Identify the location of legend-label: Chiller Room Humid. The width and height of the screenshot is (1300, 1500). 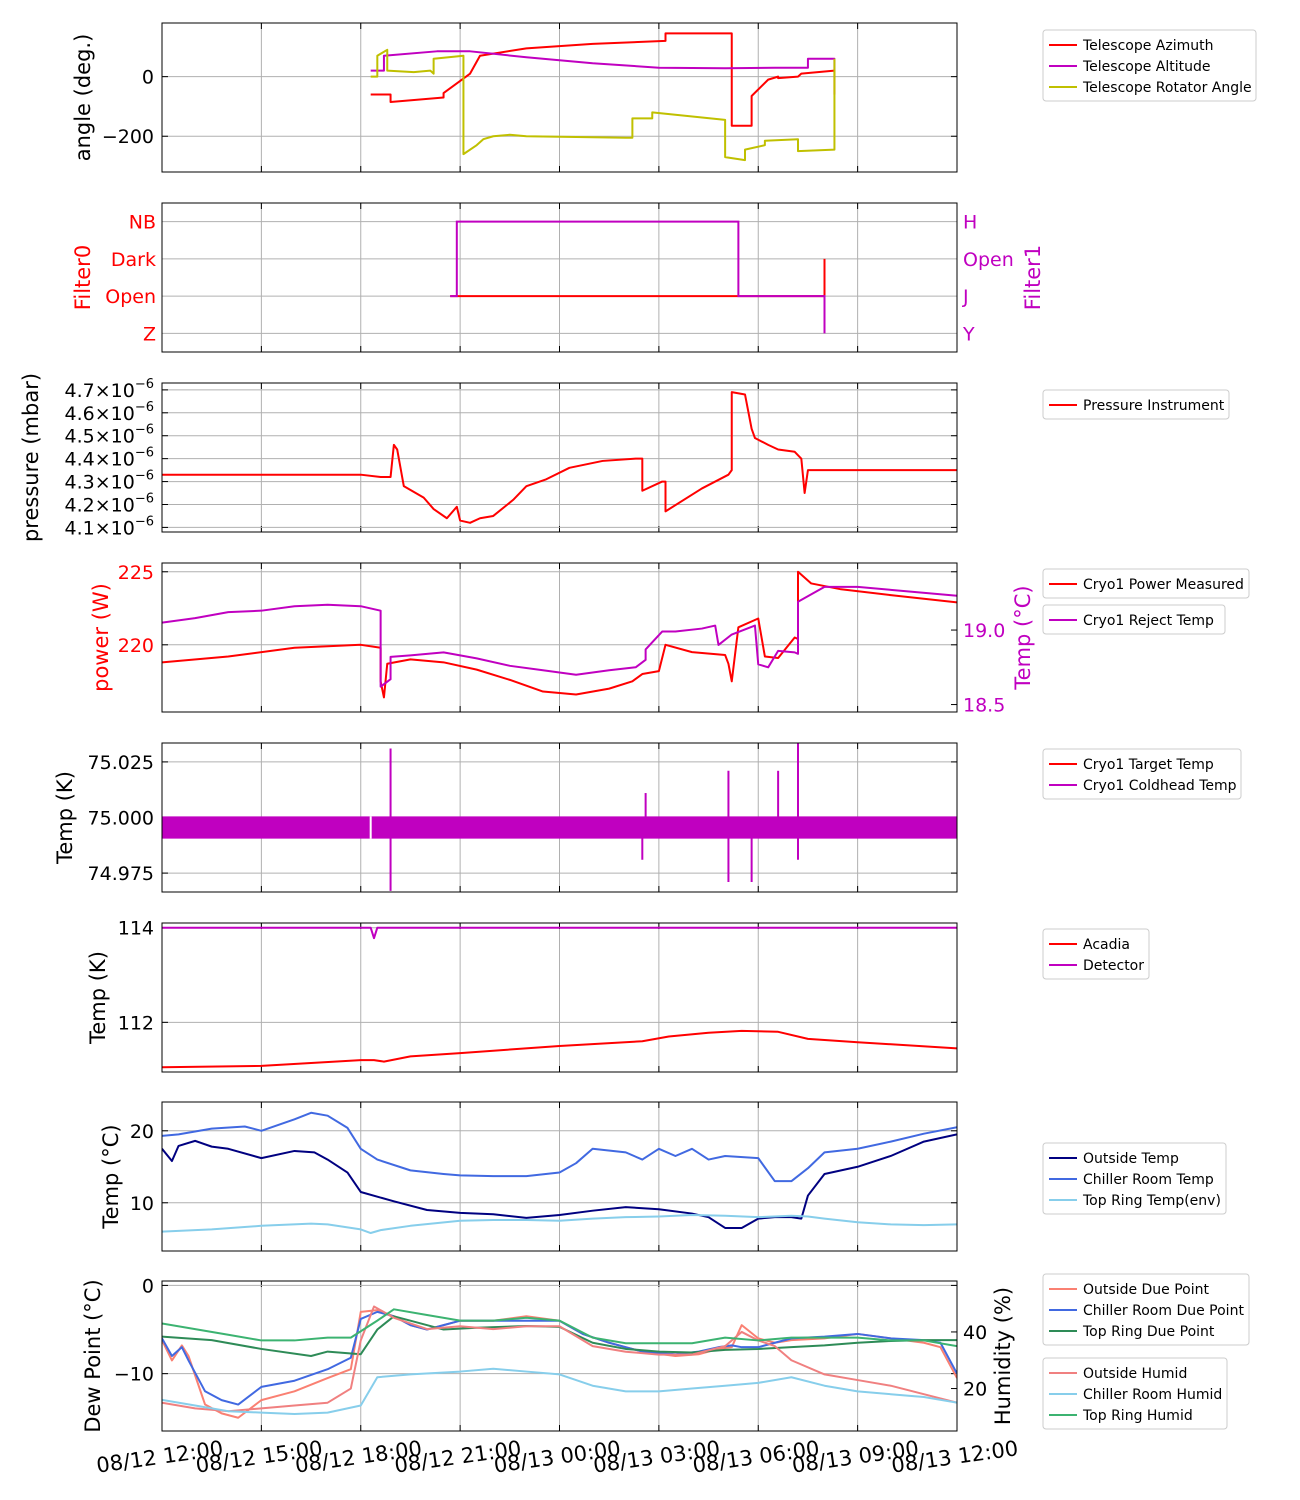
(1152, 1395).